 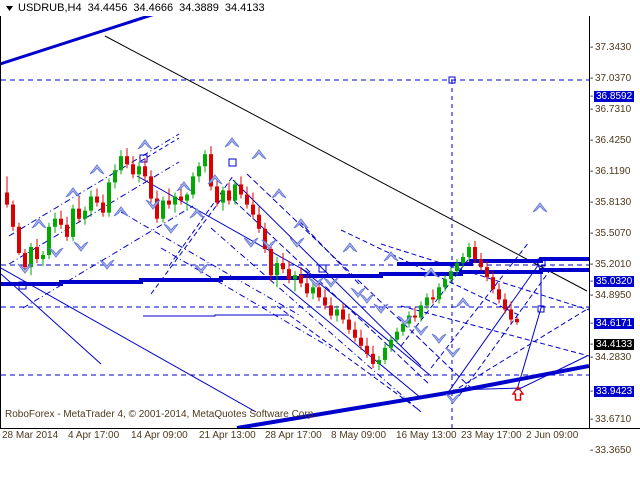 What do you see at coordinates (246, 298) in the screenshot?
I see `channel2-parallel` at bounding box center [246, 298].